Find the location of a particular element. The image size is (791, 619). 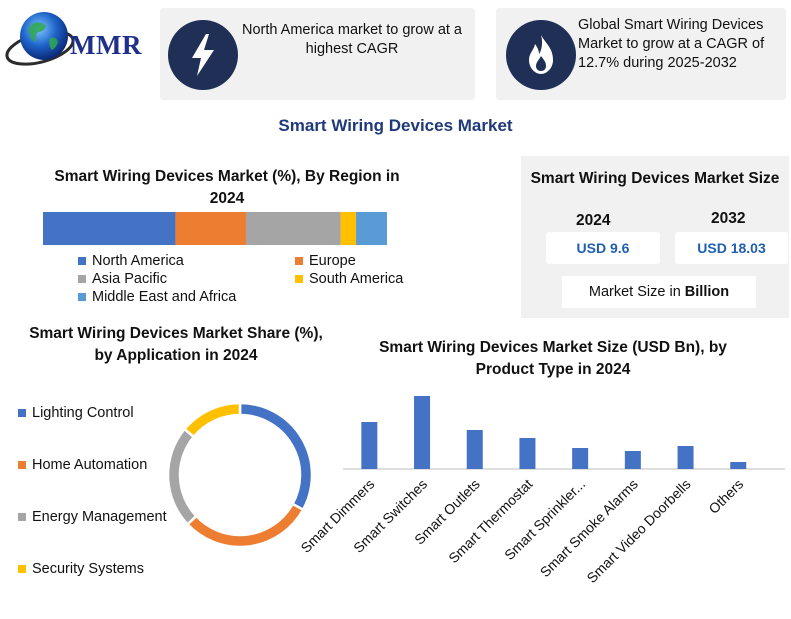

logo-text: MMR is located at coordinates (106, 45).